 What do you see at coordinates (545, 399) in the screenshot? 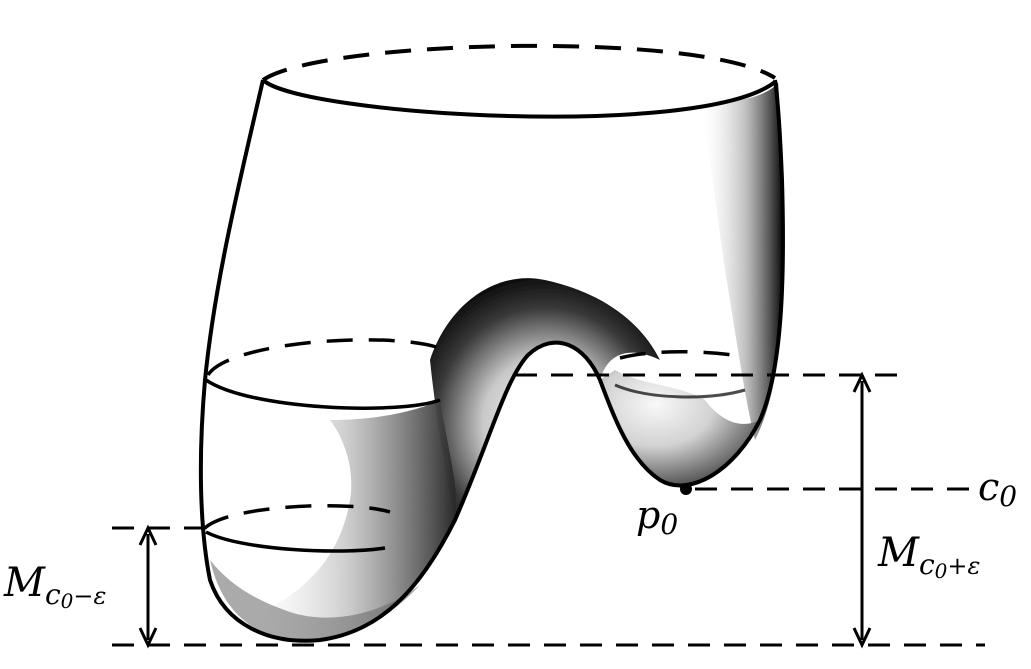
I see `saddle-shade` at bounding box center [545, 399].